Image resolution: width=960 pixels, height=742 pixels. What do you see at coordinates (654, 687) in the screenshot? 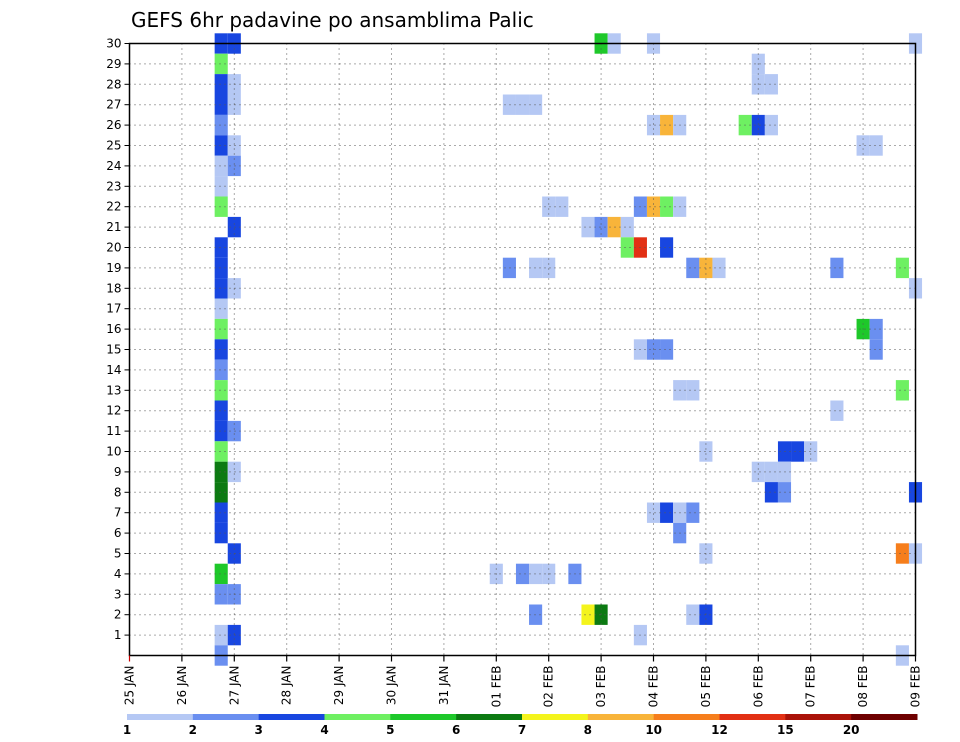
I see `x-tick-label-10: 04 FEB` at bounding box center [654, 687].